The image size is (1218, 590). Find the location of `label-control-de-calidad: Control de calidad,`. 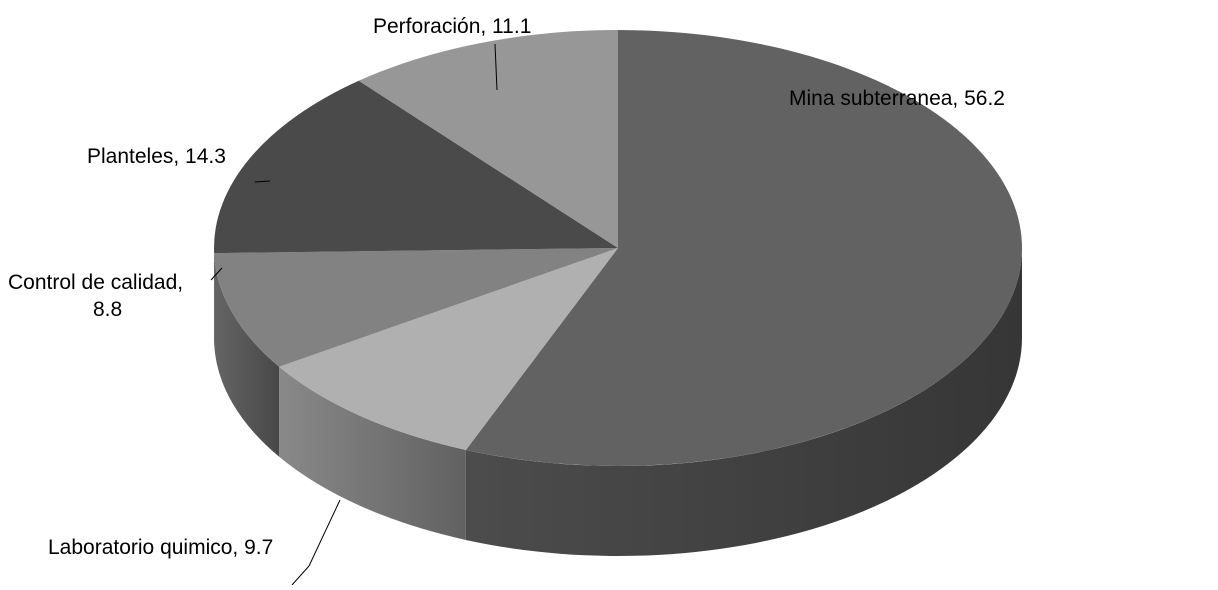

label-control-de-calidad: Control de calidad, is located at coordinates (95, 282).